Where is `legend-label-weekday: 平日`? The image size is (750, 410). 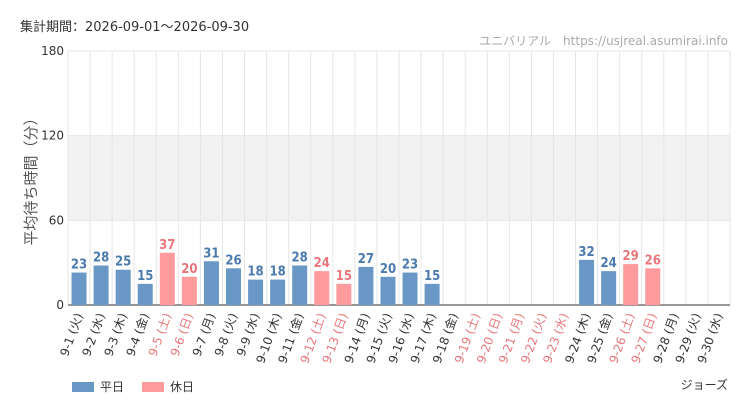 legend-label-weekday: 平日 is located at coordinates (112, 387).